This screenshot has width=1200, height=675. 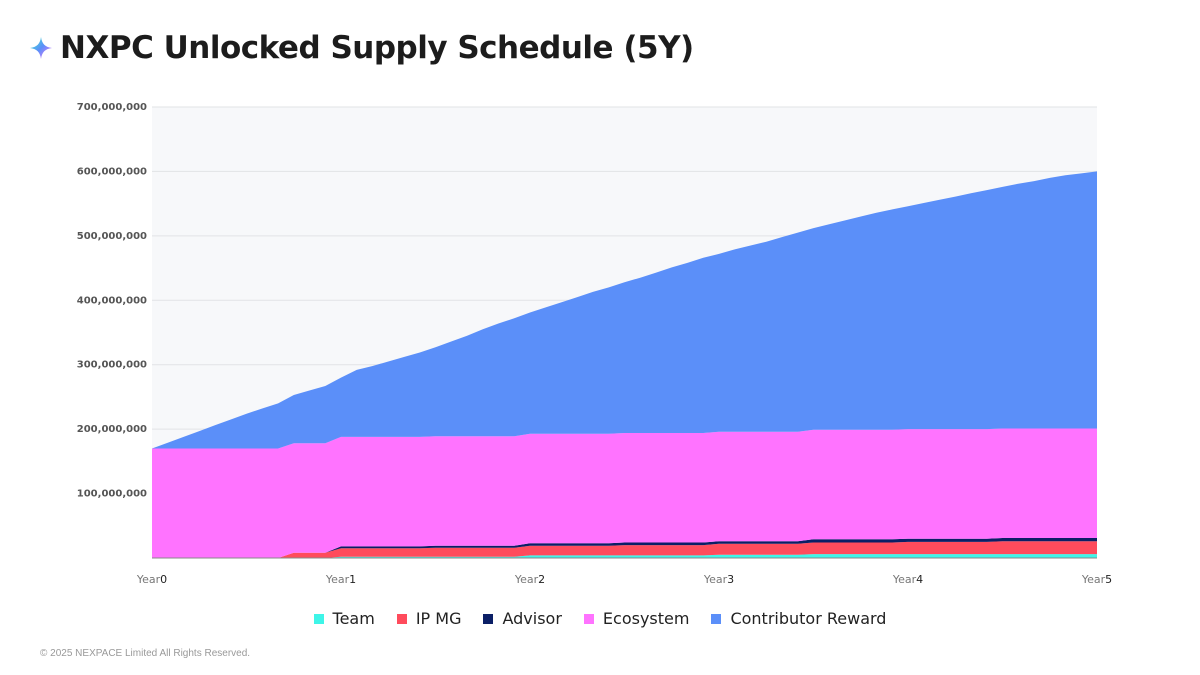 What do you see at coordinates (353, 618) in the screenshot?
I see `legend-label: Team` at bounding box center [353, 618].